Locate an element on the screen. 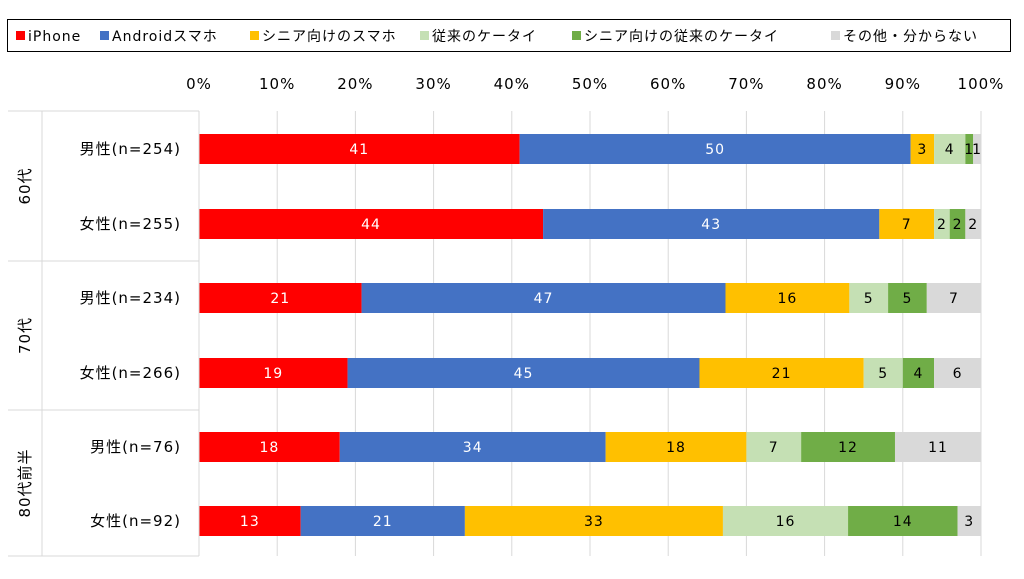  data-label: 50 is located at coordinates (715, 150).